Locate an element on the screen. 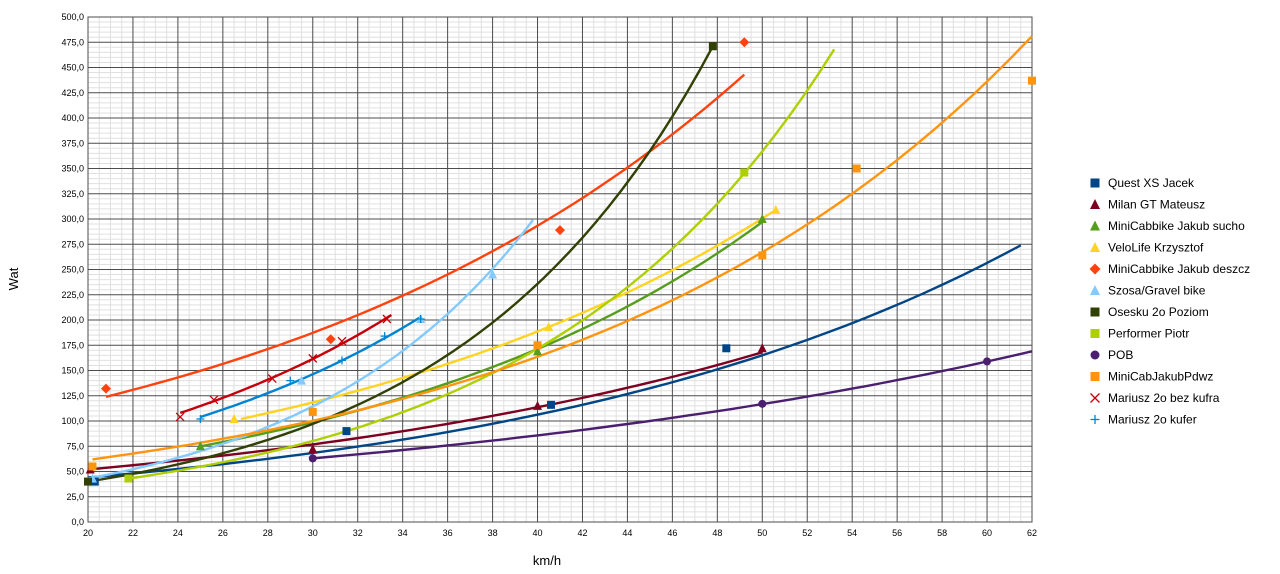 The height and width of the screenshot is (574, 1280). y-tick-label: 325,0 is located at coordinates (72, 194).